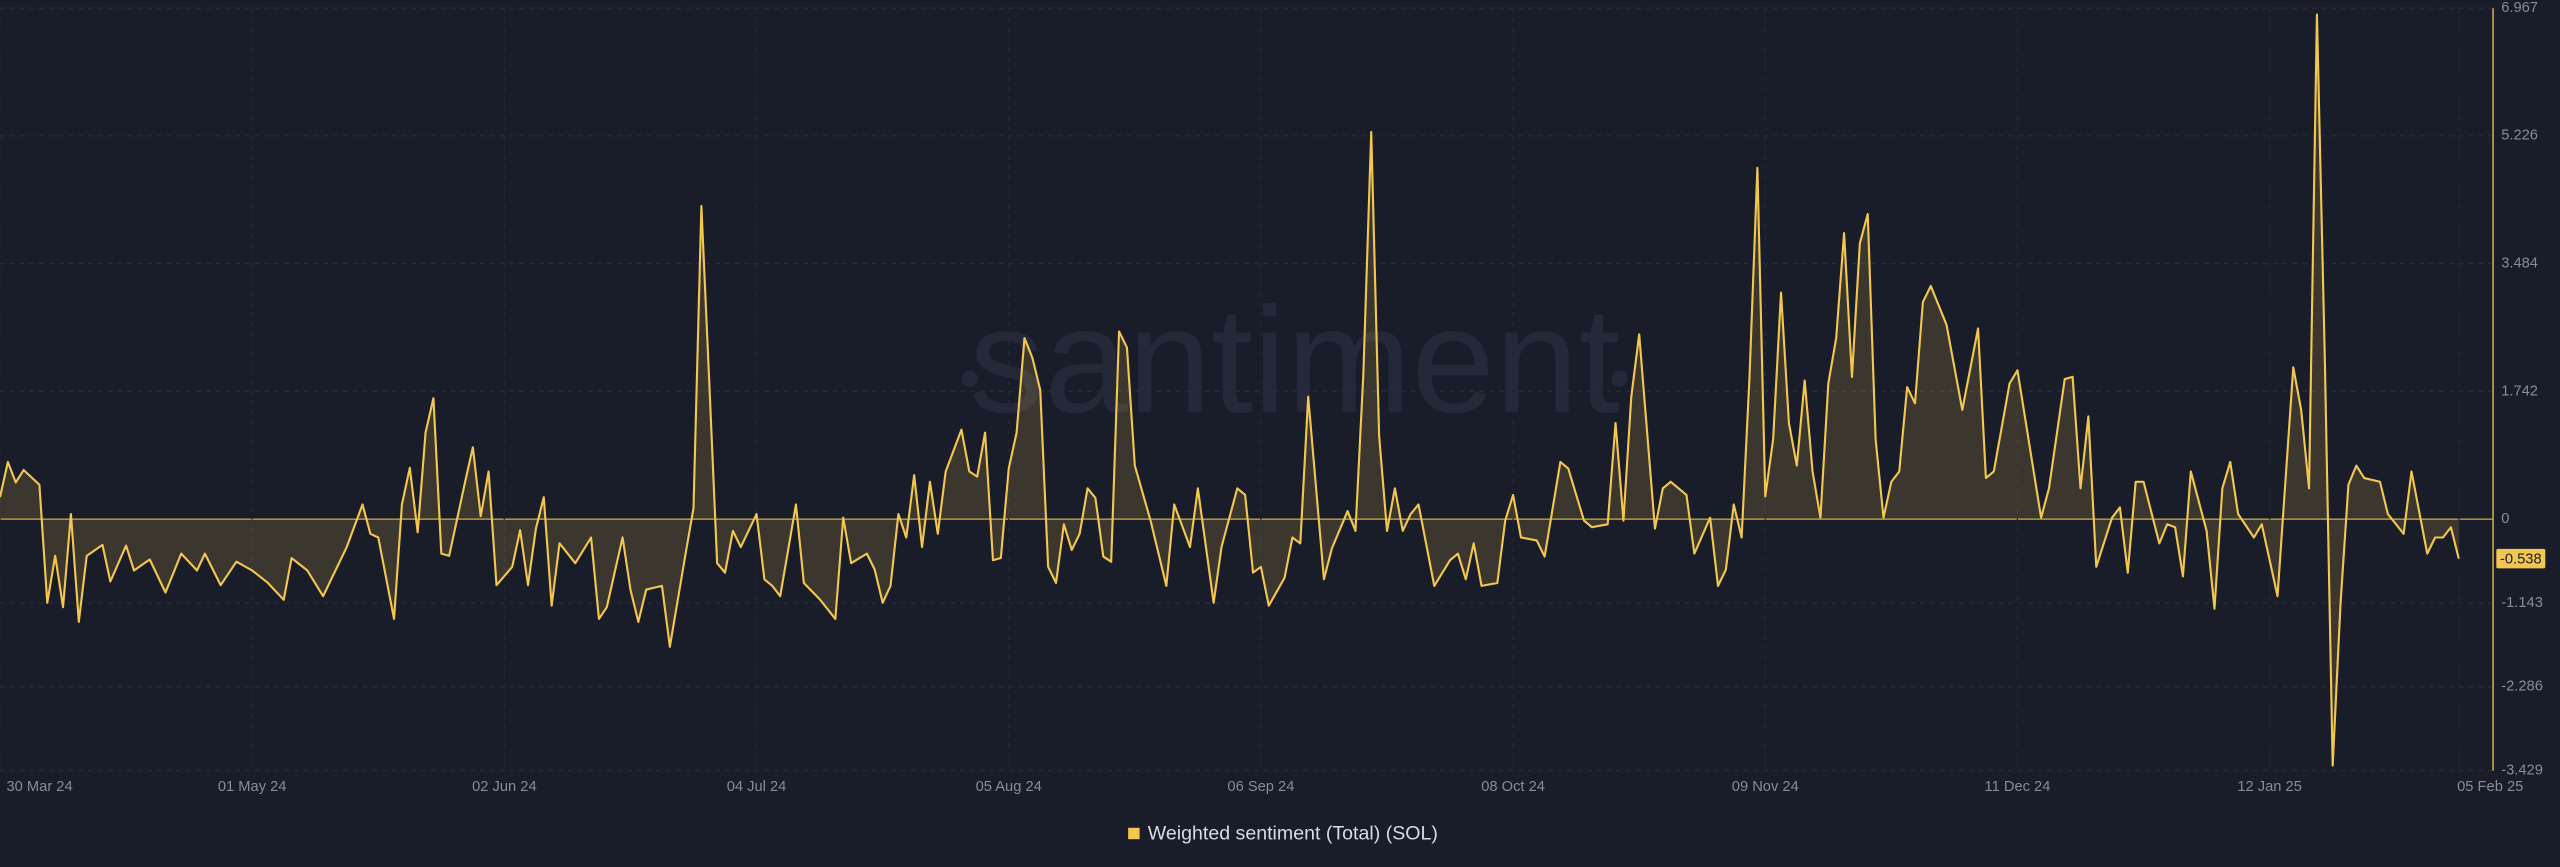  I want to click on last-value-badge, so click(2521, 558).